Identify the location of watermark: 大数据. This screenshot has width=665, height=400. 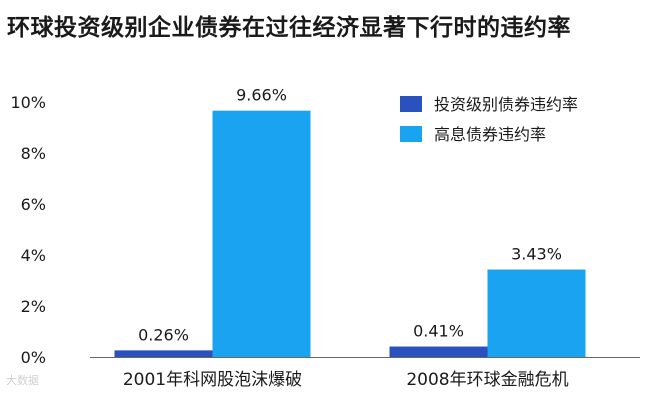
(22, 380).